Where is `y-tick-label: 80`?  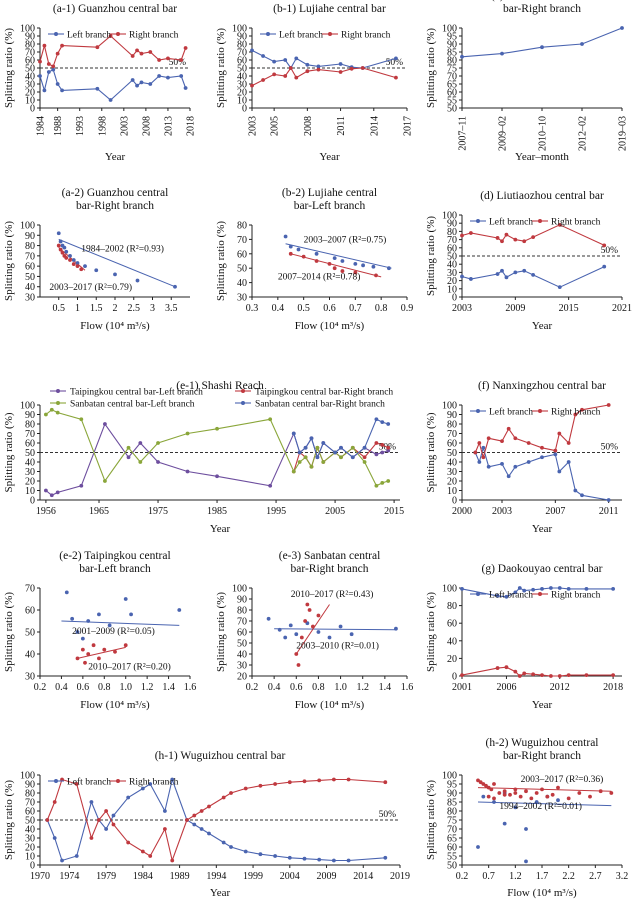
y-tick-label: 80 is located at coordinates (452, 606).